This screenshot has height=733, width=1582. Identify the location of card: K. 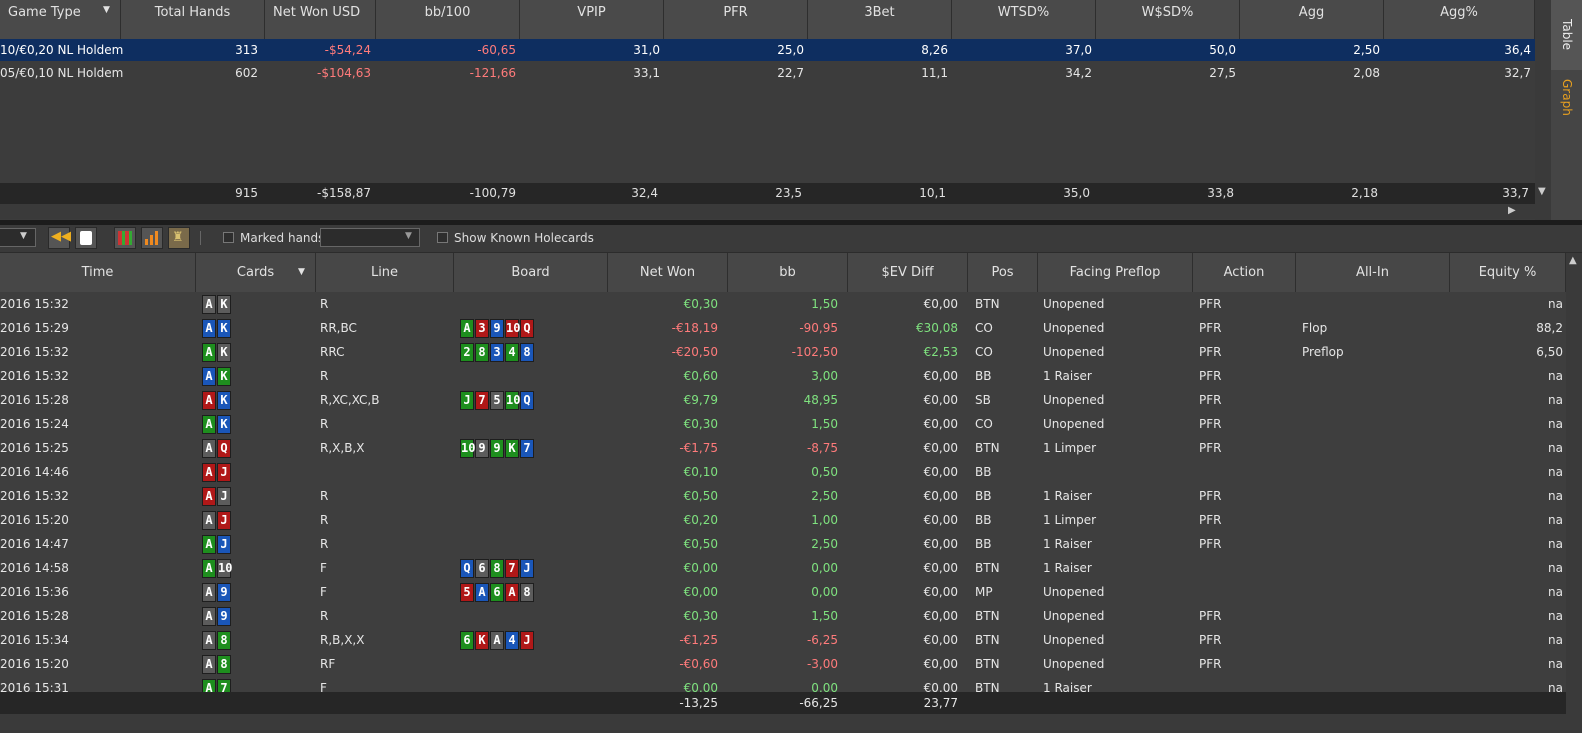
(224, 304).